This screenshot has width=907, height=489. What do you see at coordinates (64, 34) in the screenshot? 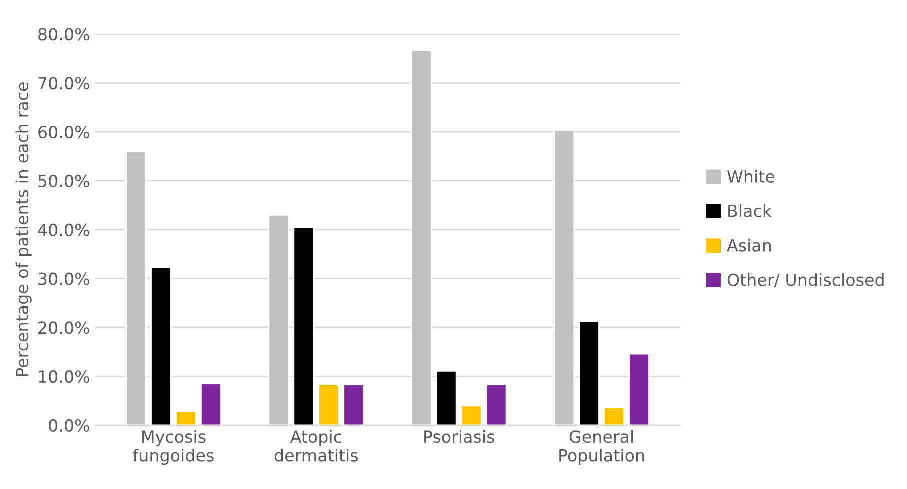
I see `y-tick-label: 80.0%` at bounding box center [64, 34].